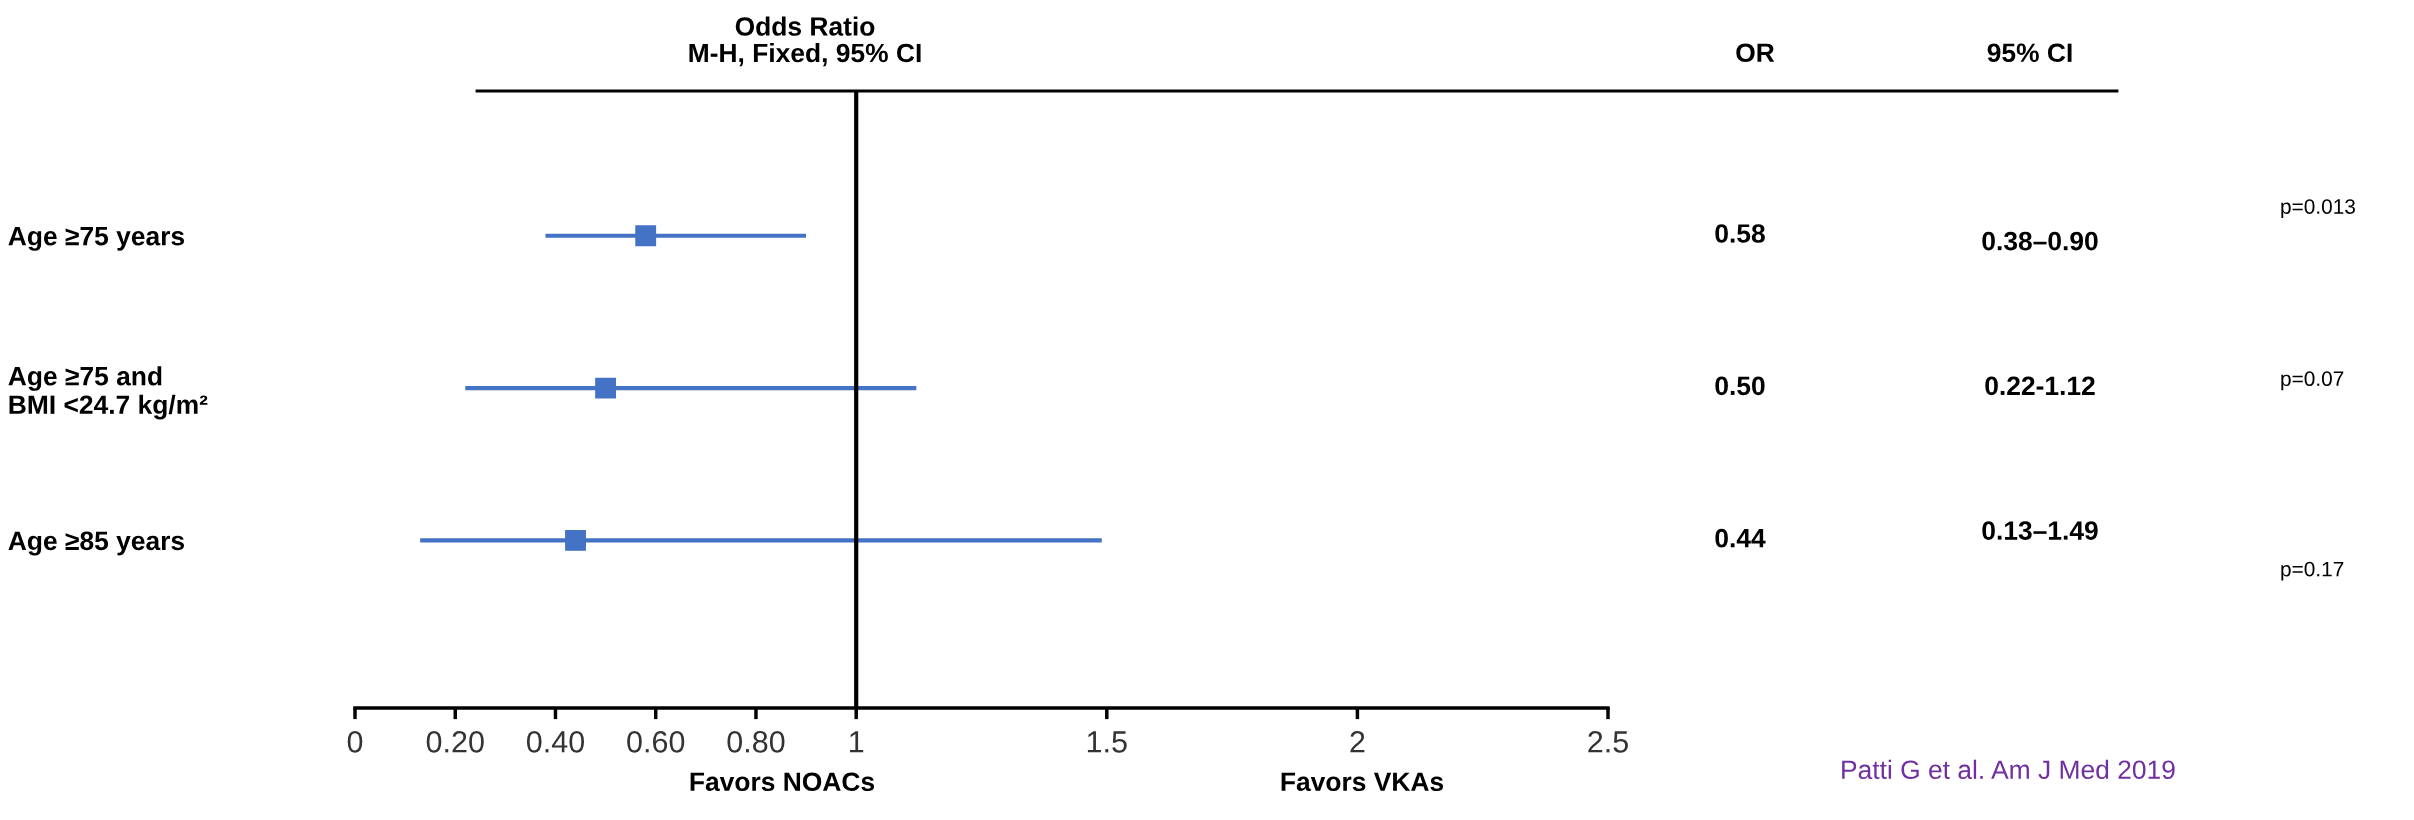  I want to click on text: Patti G et al. Am J Med 2019, so click(2008, 769).